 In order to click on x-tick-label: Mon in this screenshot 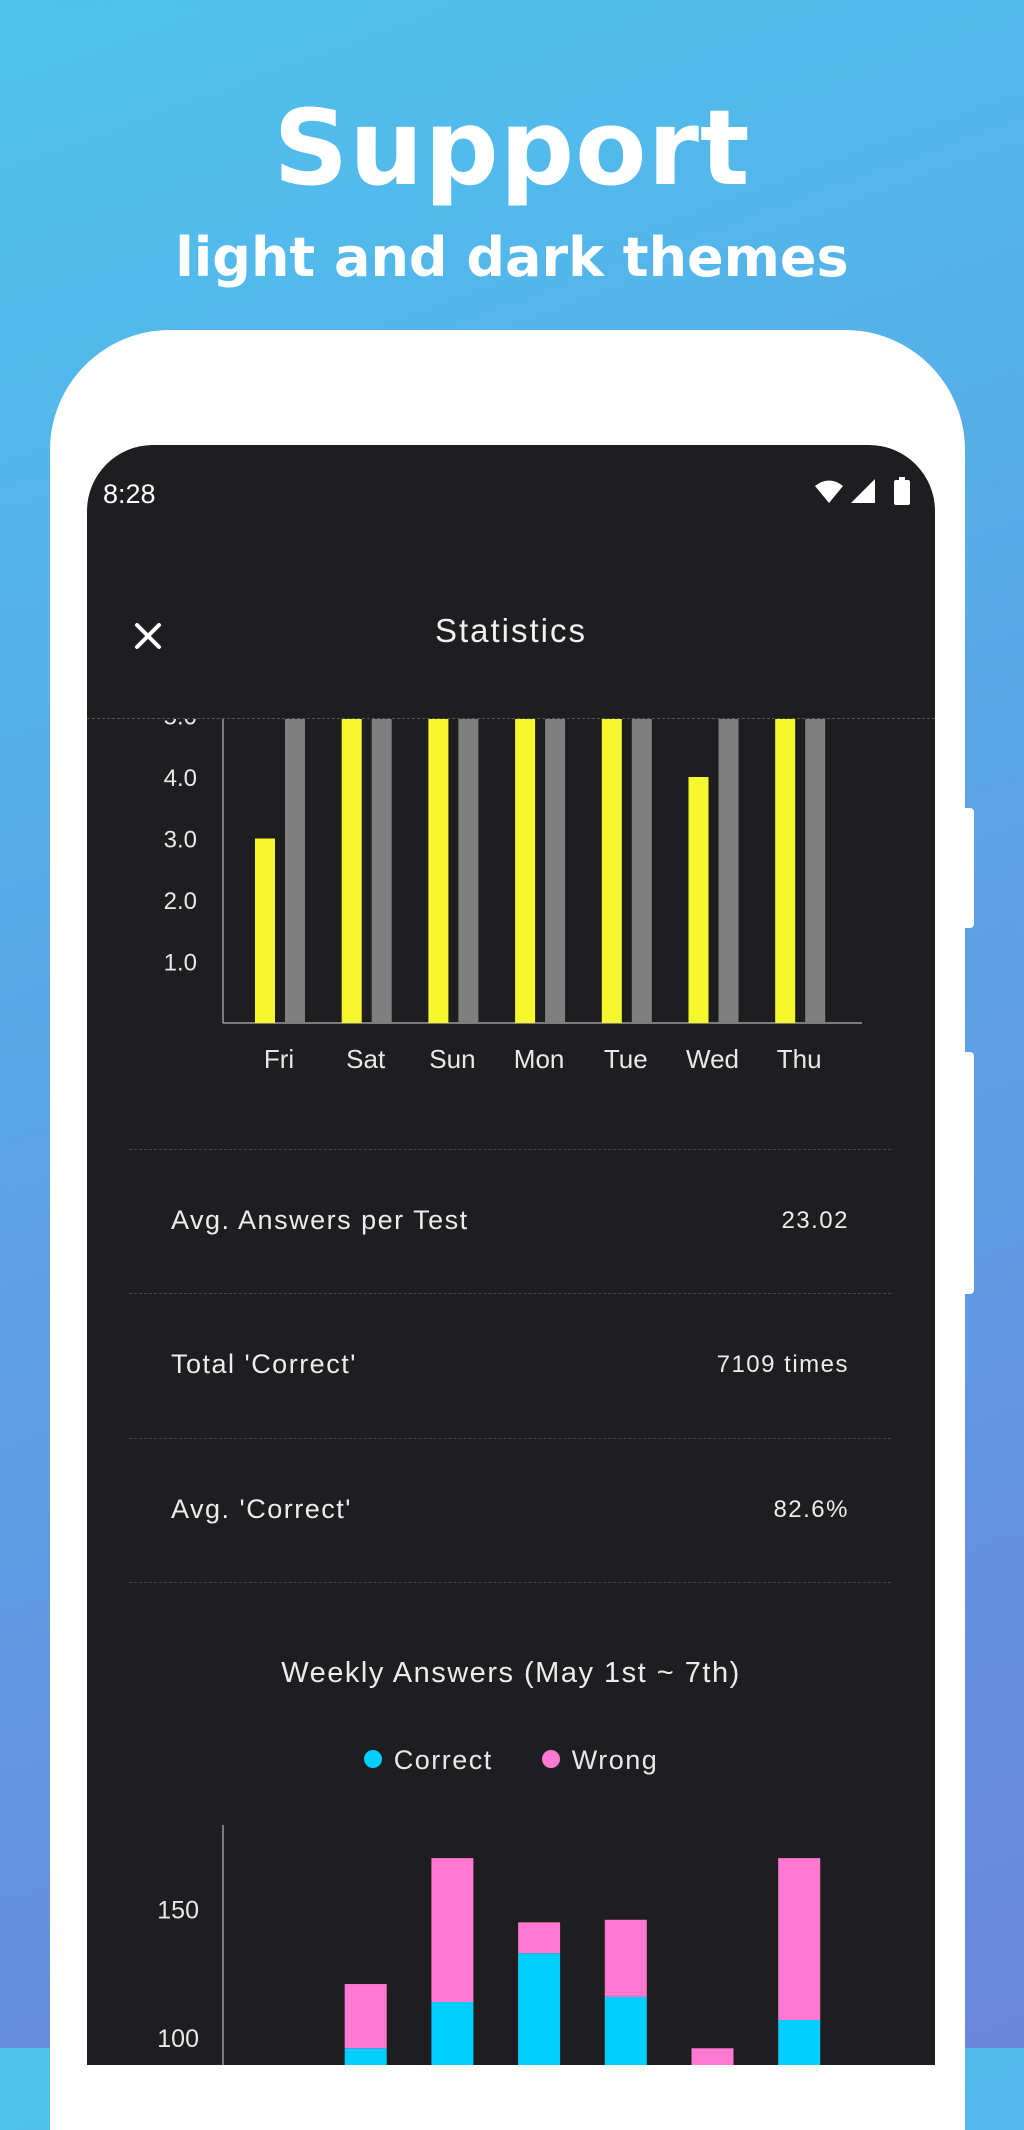, I will do `click(539, 1059)`.